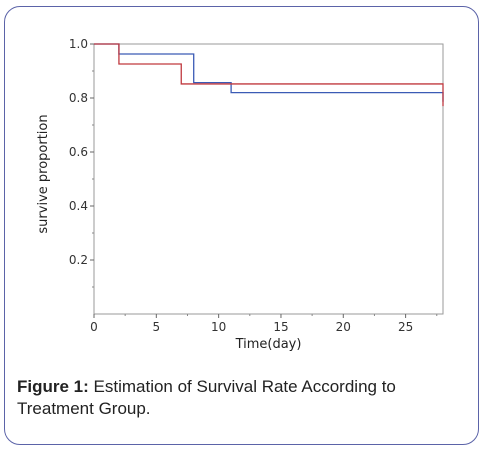  I want to click on x-axis: 0 5 10 15 20 25, so click(264, 324).